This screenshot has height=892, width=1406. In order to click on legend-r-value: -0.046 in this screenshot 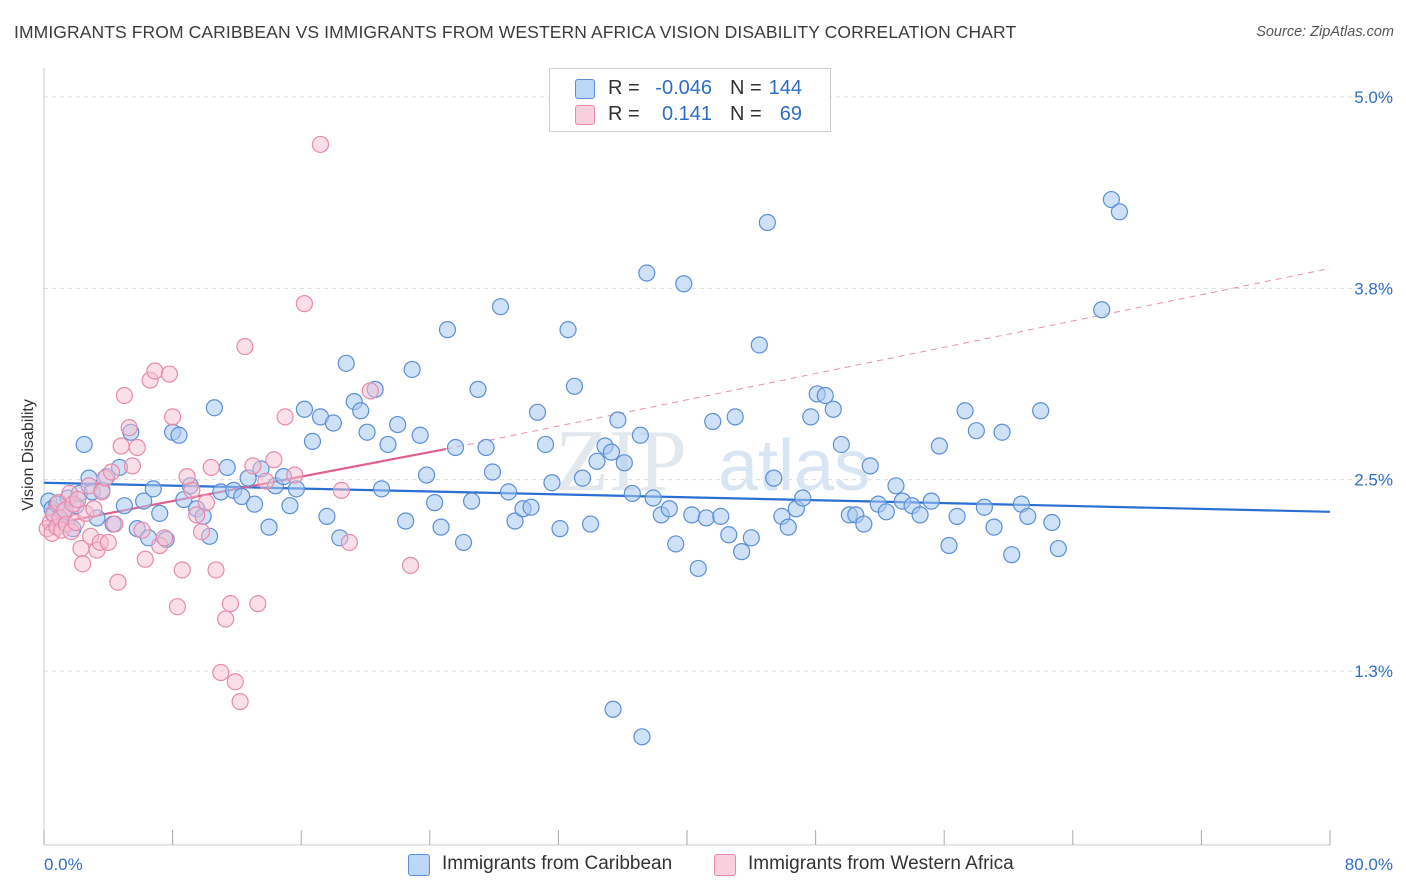, I will do `click(683, 88)`.